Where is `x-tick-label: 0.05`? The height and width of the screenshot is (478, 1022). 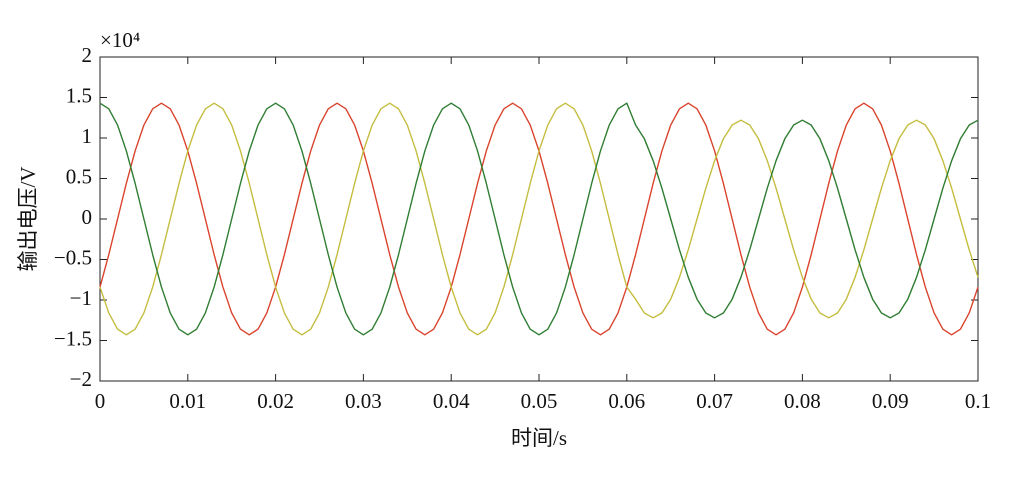
x-tick-label: 0.05 is located at coordinates (539, 401).